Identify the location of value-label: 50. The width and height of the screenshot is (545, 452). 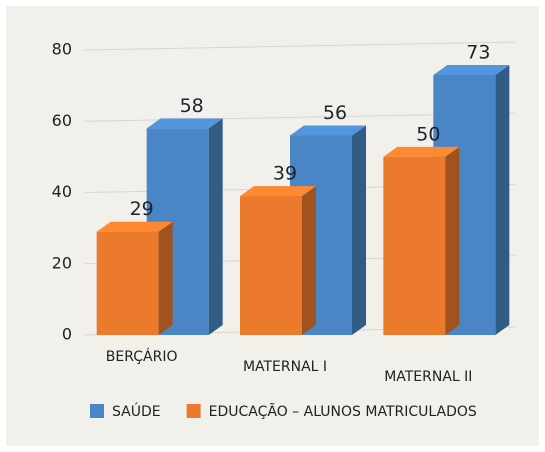
(428, 134).